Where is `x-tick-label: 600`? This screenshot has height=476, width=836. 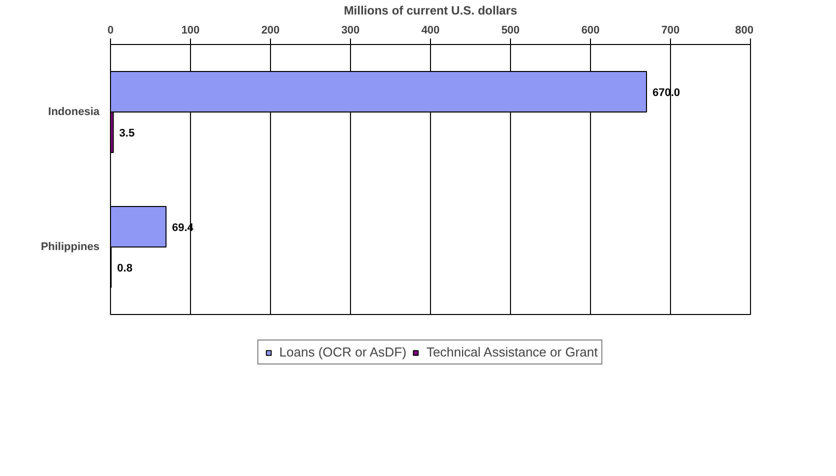 x-tick-label: 600 is located at coordinates (590, 30).